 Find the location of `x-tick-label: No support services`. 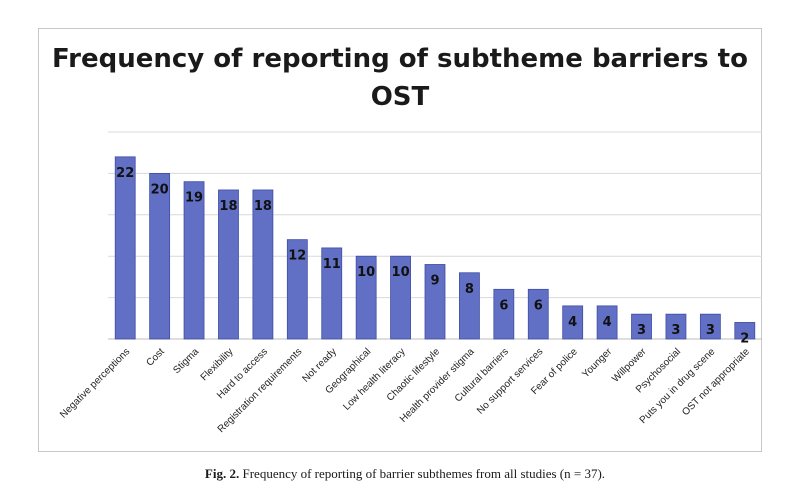

x-tick-label: No support services is located at coordinates (510, 381).